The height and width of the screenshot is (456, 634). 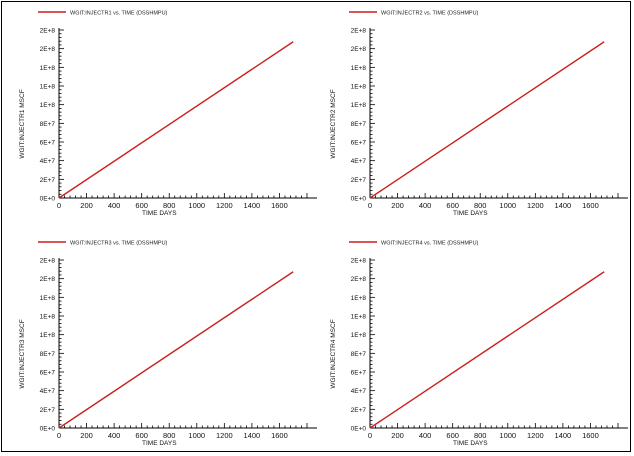 I want to click on y-axis-label: WGIT:INJECTR3 MSCF, so click(x=22, y=353).